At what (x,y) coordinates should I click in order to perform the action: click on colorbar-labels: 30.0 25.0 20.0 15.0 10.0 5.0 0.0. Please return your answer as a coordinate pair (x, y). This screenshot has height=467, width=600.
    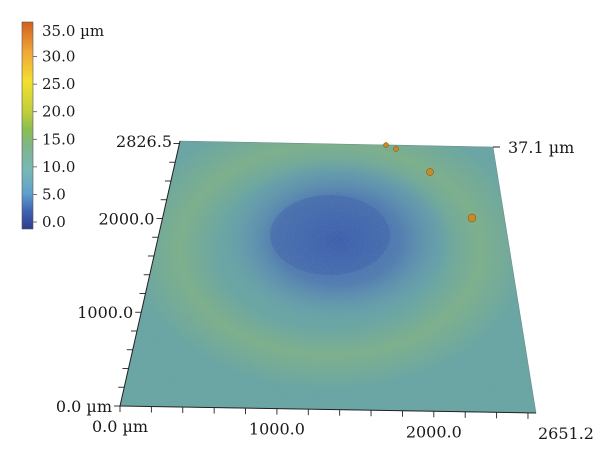
    Looking at the image, I should click on (58, 139).